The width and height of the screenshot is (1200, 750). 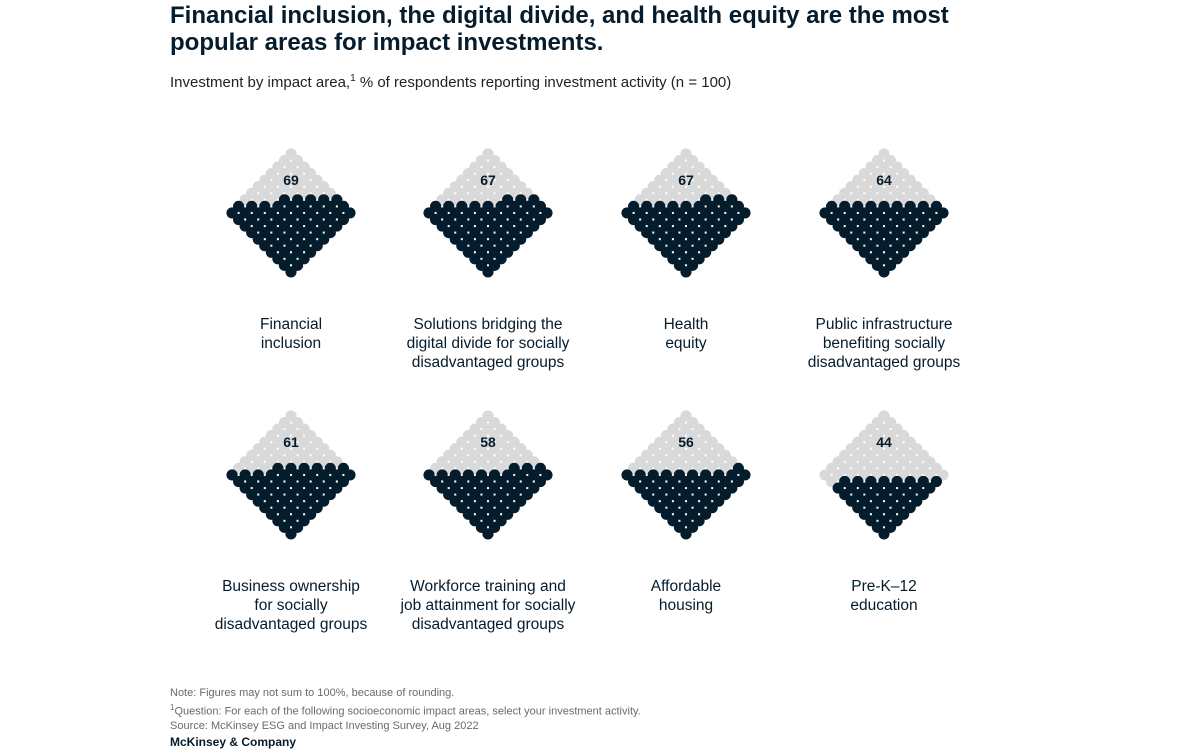 I want to click on category-label-line: equity, so click(x=686, y=343).